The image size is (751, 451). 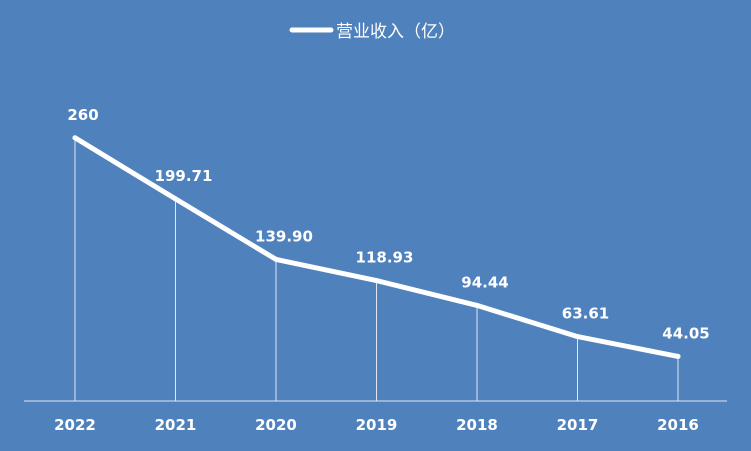 I want to click on x-tick-label: 2019, so click(x=377, y=425).